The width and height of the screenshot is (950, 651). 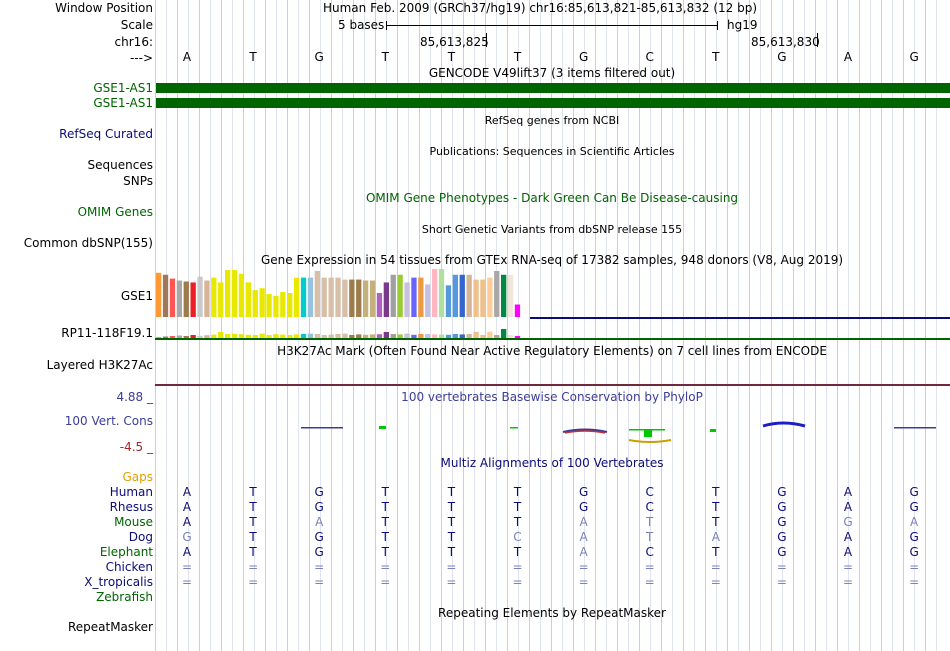 What do you see at coordinates (140, 537) in the screenshot?
I see `multiz-species-label: Dog` at bounding box center [140, 537].